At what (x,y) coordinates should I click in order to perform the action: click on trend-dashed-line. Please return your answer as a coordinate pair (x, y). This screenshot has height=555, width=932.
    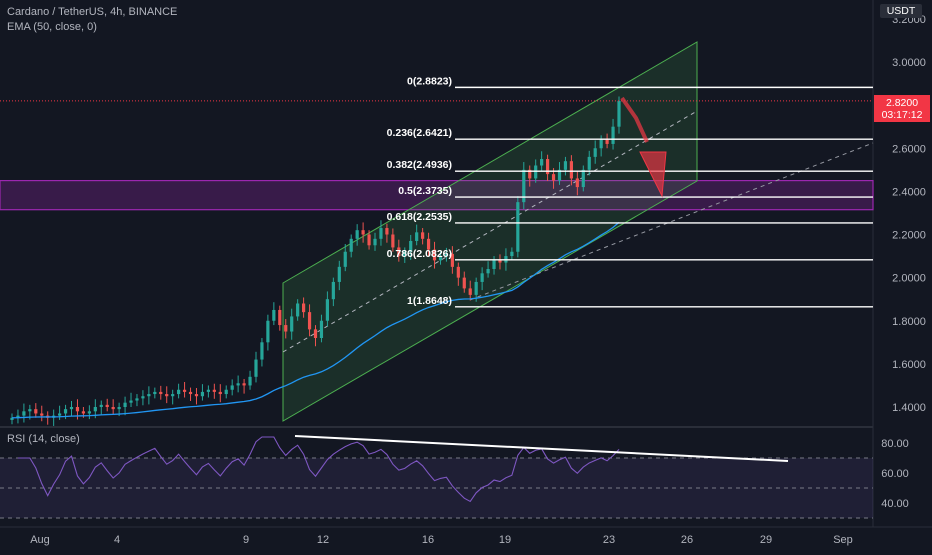
    Looking at the image, I should click on (671, 221).